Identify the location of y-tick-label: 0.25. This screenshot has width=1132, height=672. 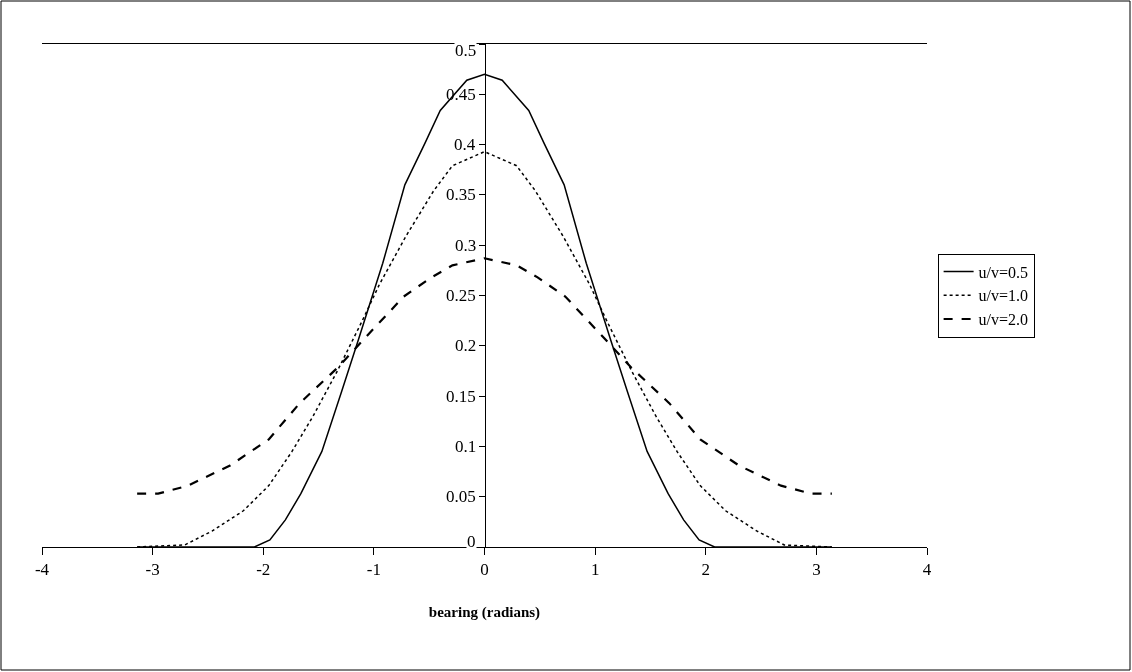
(461, 295).